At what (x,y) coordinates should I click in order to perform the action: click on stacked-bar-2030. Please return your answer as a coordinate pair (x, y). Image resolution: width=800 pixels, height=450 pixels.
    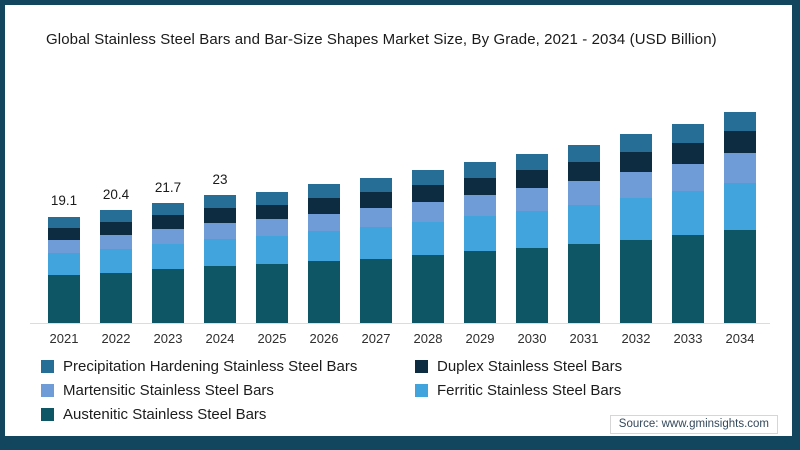
    Looking at the image, I should click on (532, 238).